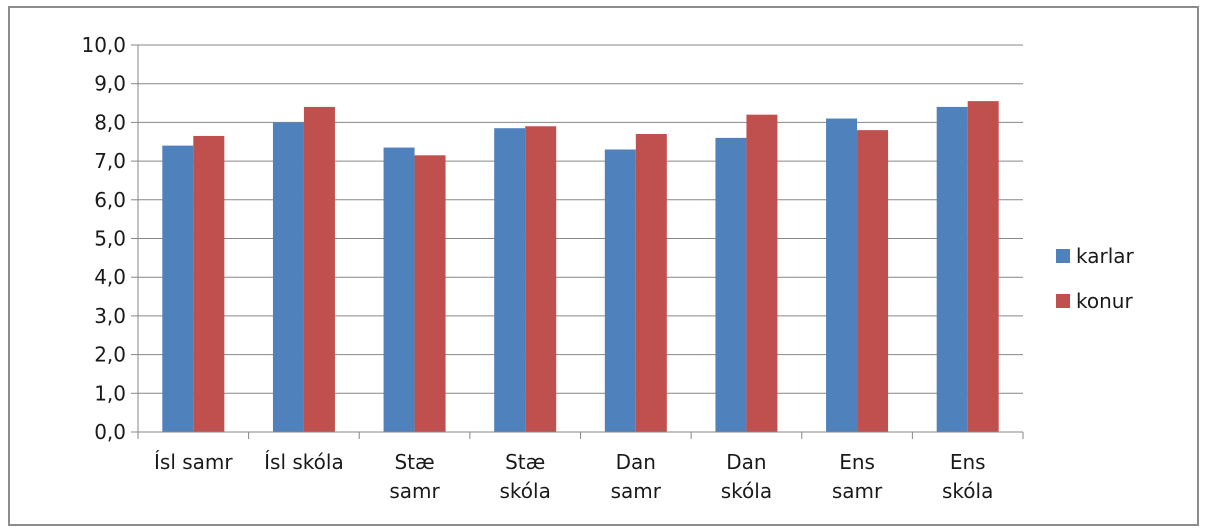 Image resolution: width=1206 pixels, height=530 pixels. I want to click on y-tick-labels: 0,0 1,0 2,0 3,0 4,0 5,0 6,0 7,0 8,0 9,0 10,0, so click(103, 238).